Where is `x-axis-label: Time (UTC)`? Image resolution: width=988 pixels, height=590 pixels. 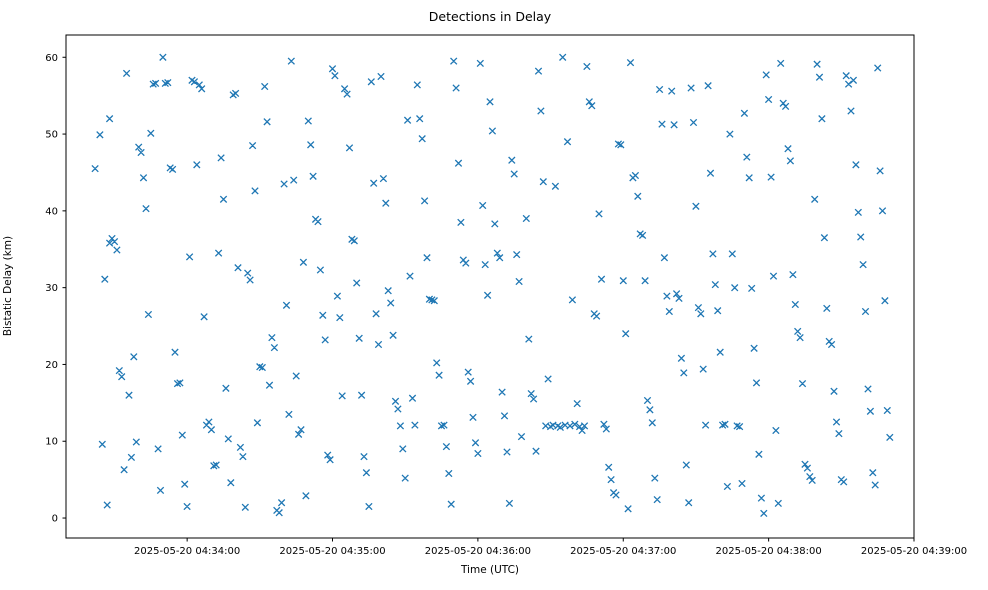 x-axis-label: Time (UTC) is located at coordinates (490, 570).